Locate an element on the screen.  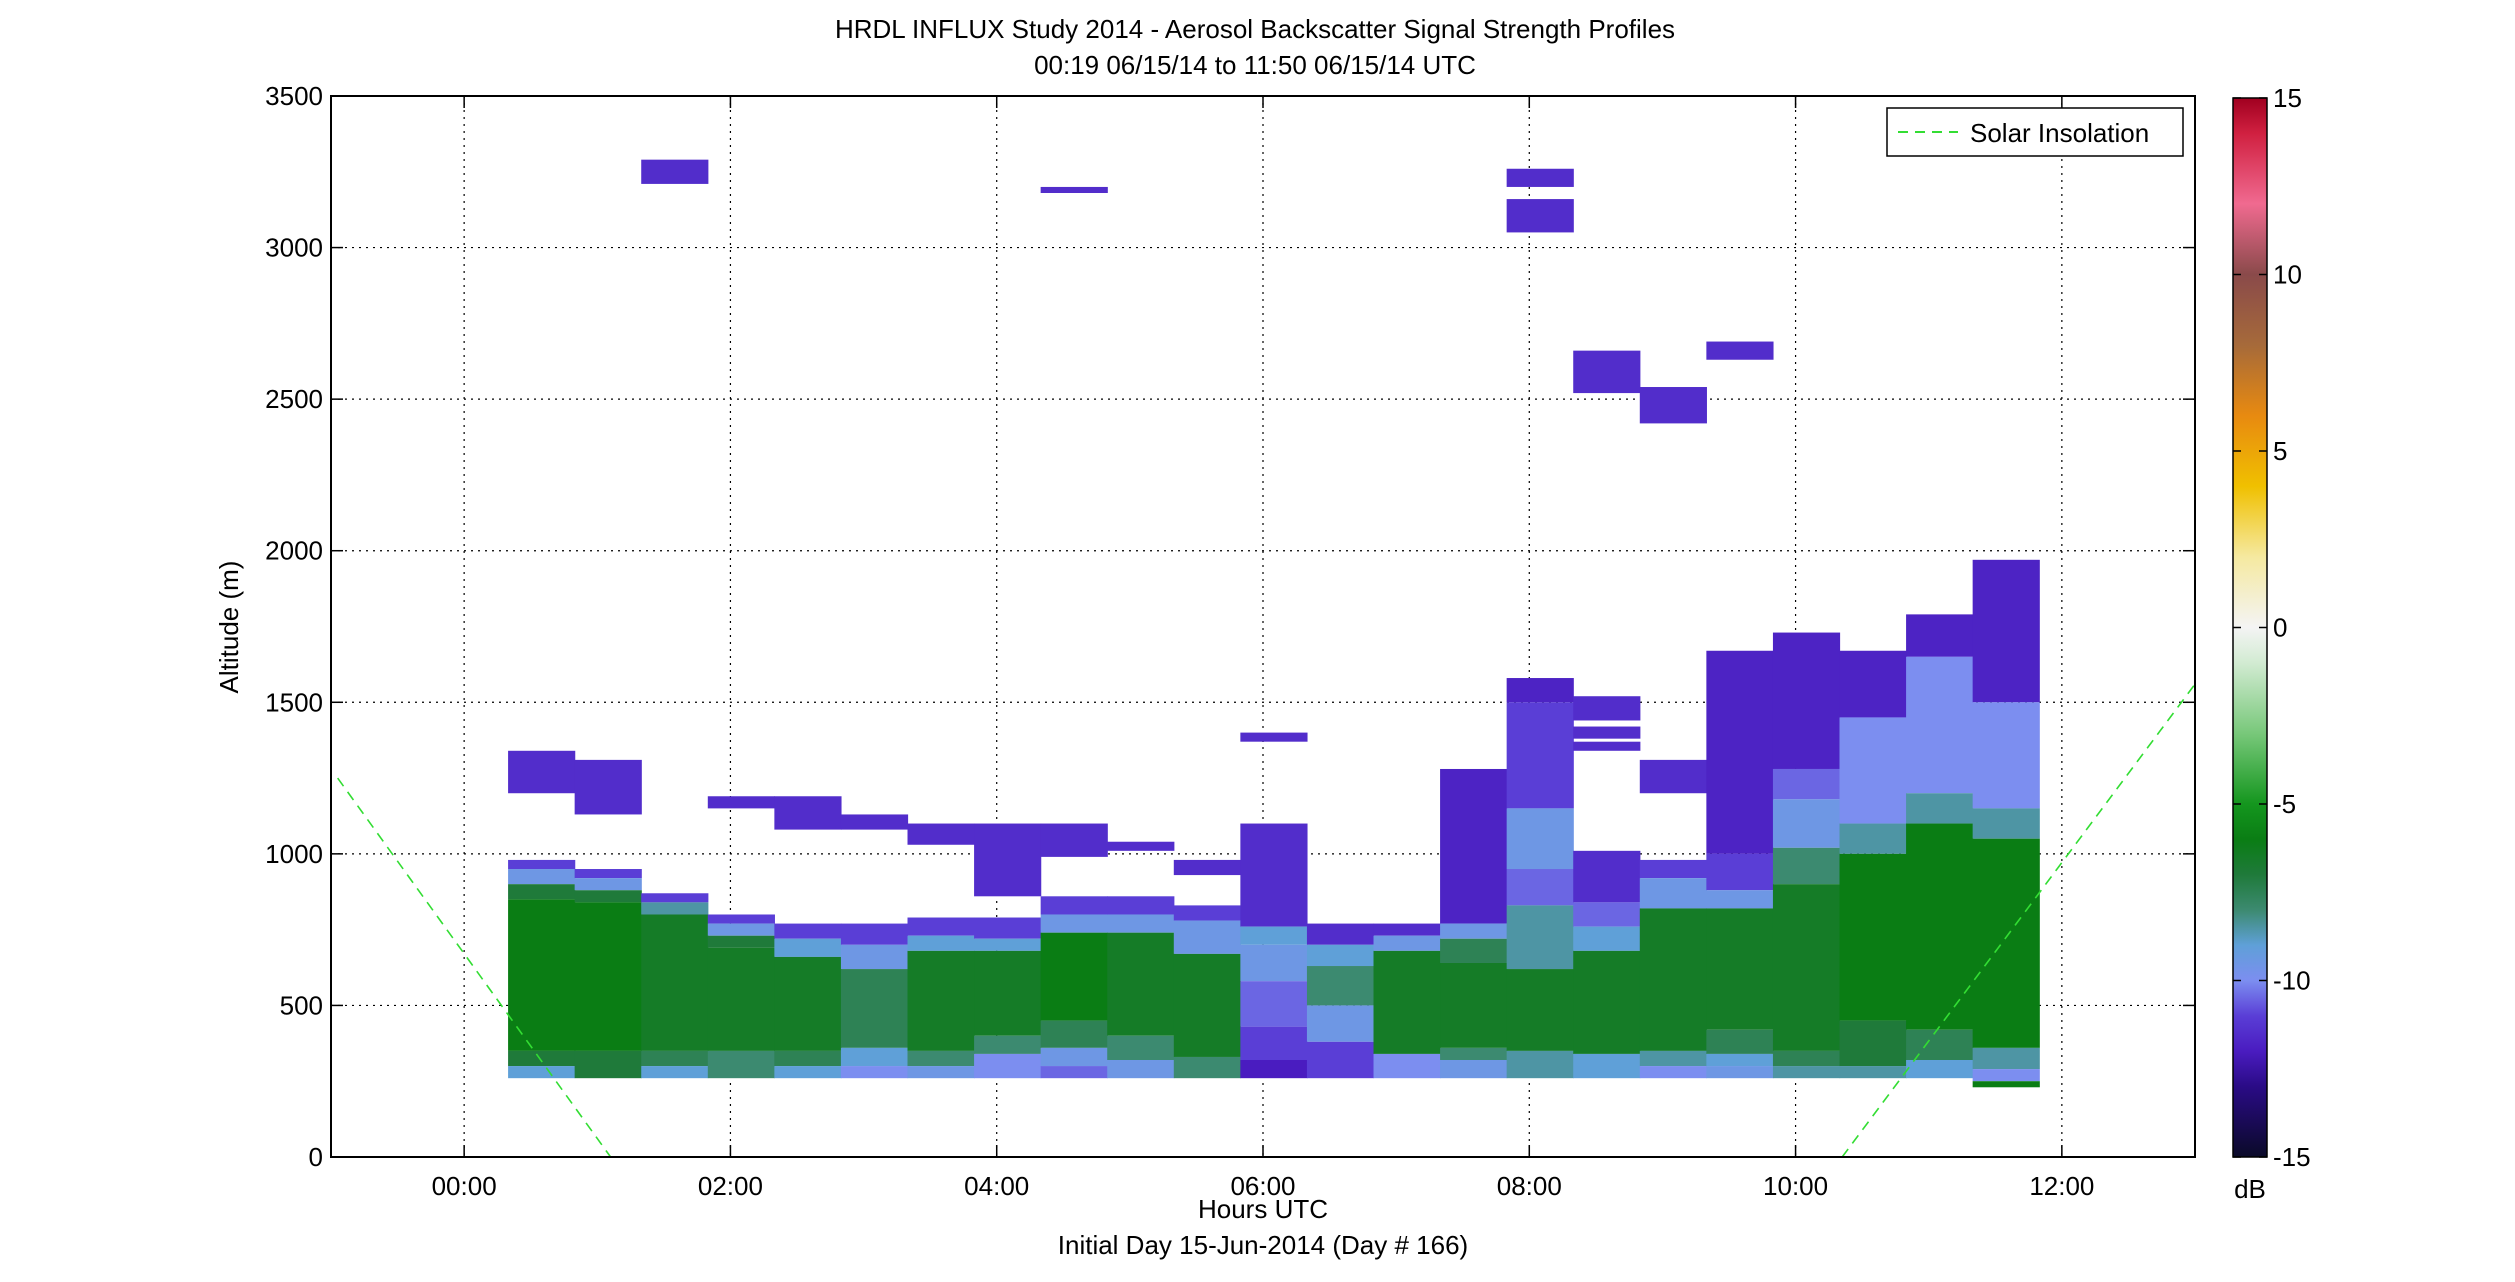
x-axis-label: Hours UTC is located at coordinates (1263, 1209).